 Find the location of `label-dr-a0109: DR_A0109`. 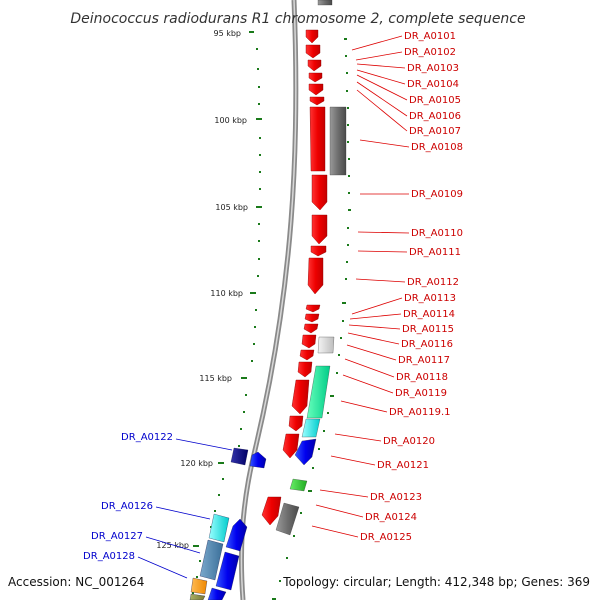

label-dr-a0109: DR_A0109 is located at coordinates (437, 194).